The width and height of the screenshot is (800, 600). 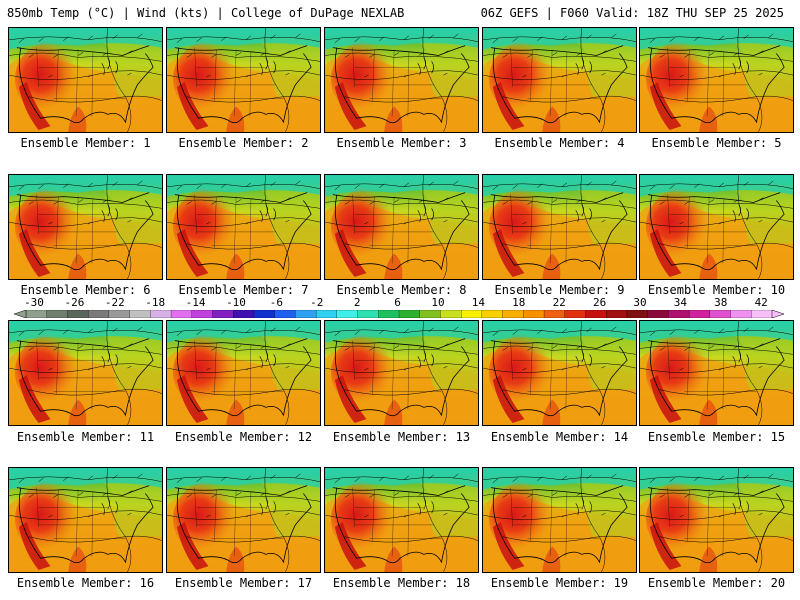 I want to click on colorbar-tick-label: -6, so click(x=276, y=302).